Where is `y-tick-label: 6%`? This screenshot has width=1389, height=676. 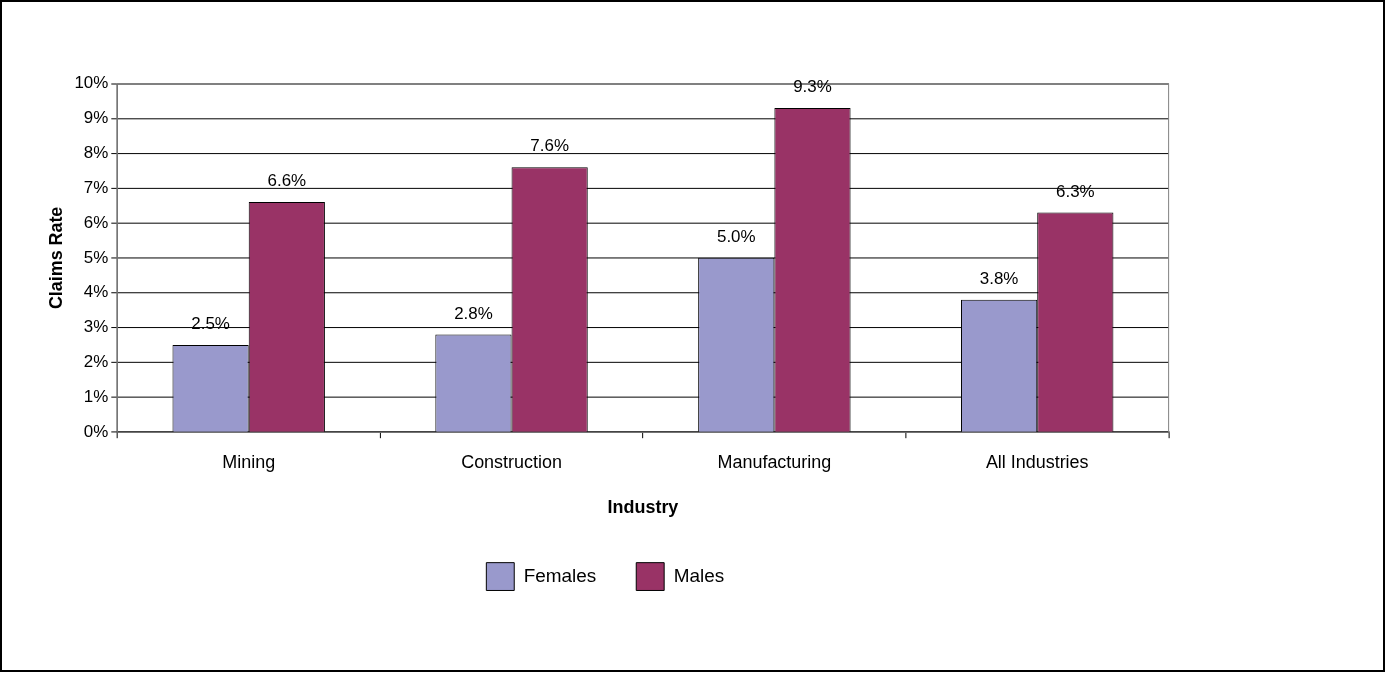 y-tick-label: 6% is located at coordinates (96, 222).